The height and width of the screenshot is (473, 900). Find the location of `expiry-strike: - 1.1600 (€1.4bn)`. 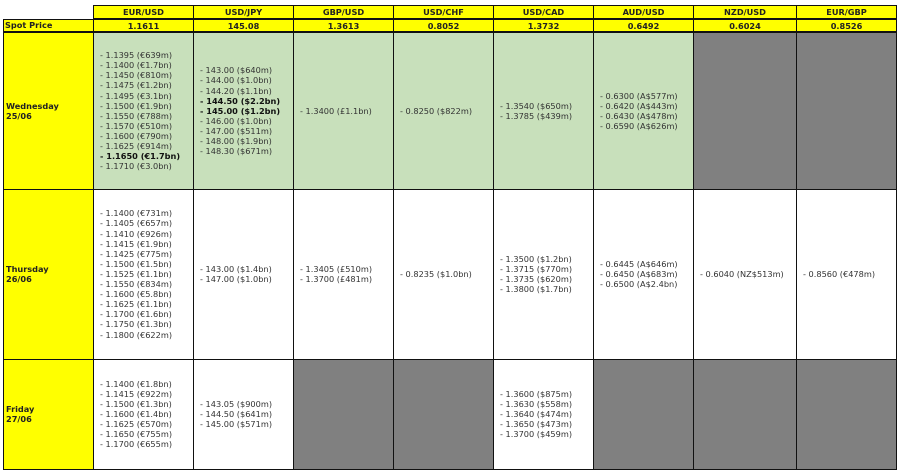

expiry-strike: - 1.1600 (€1.4bn) is located at coordinates (136, 413).